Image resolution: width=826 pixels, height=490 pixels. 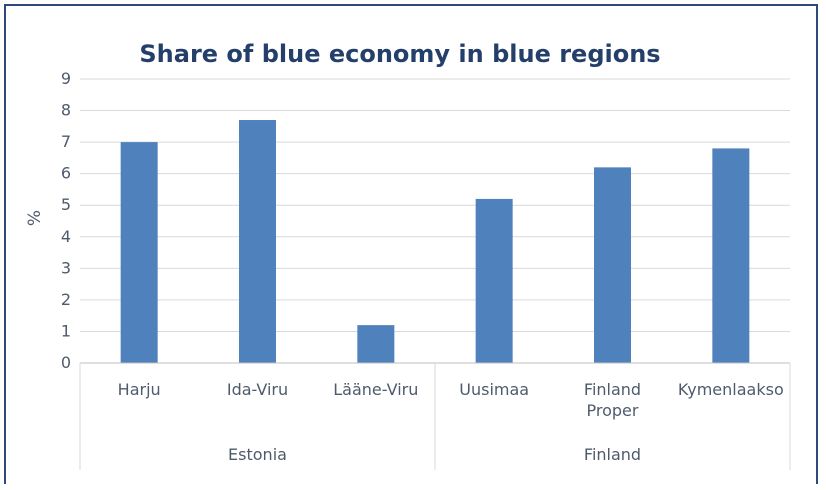 What do you see at coordinates (613, 410) in the screenshot?
I see `x-category-label: Proper` at bounding box center [613, 410].